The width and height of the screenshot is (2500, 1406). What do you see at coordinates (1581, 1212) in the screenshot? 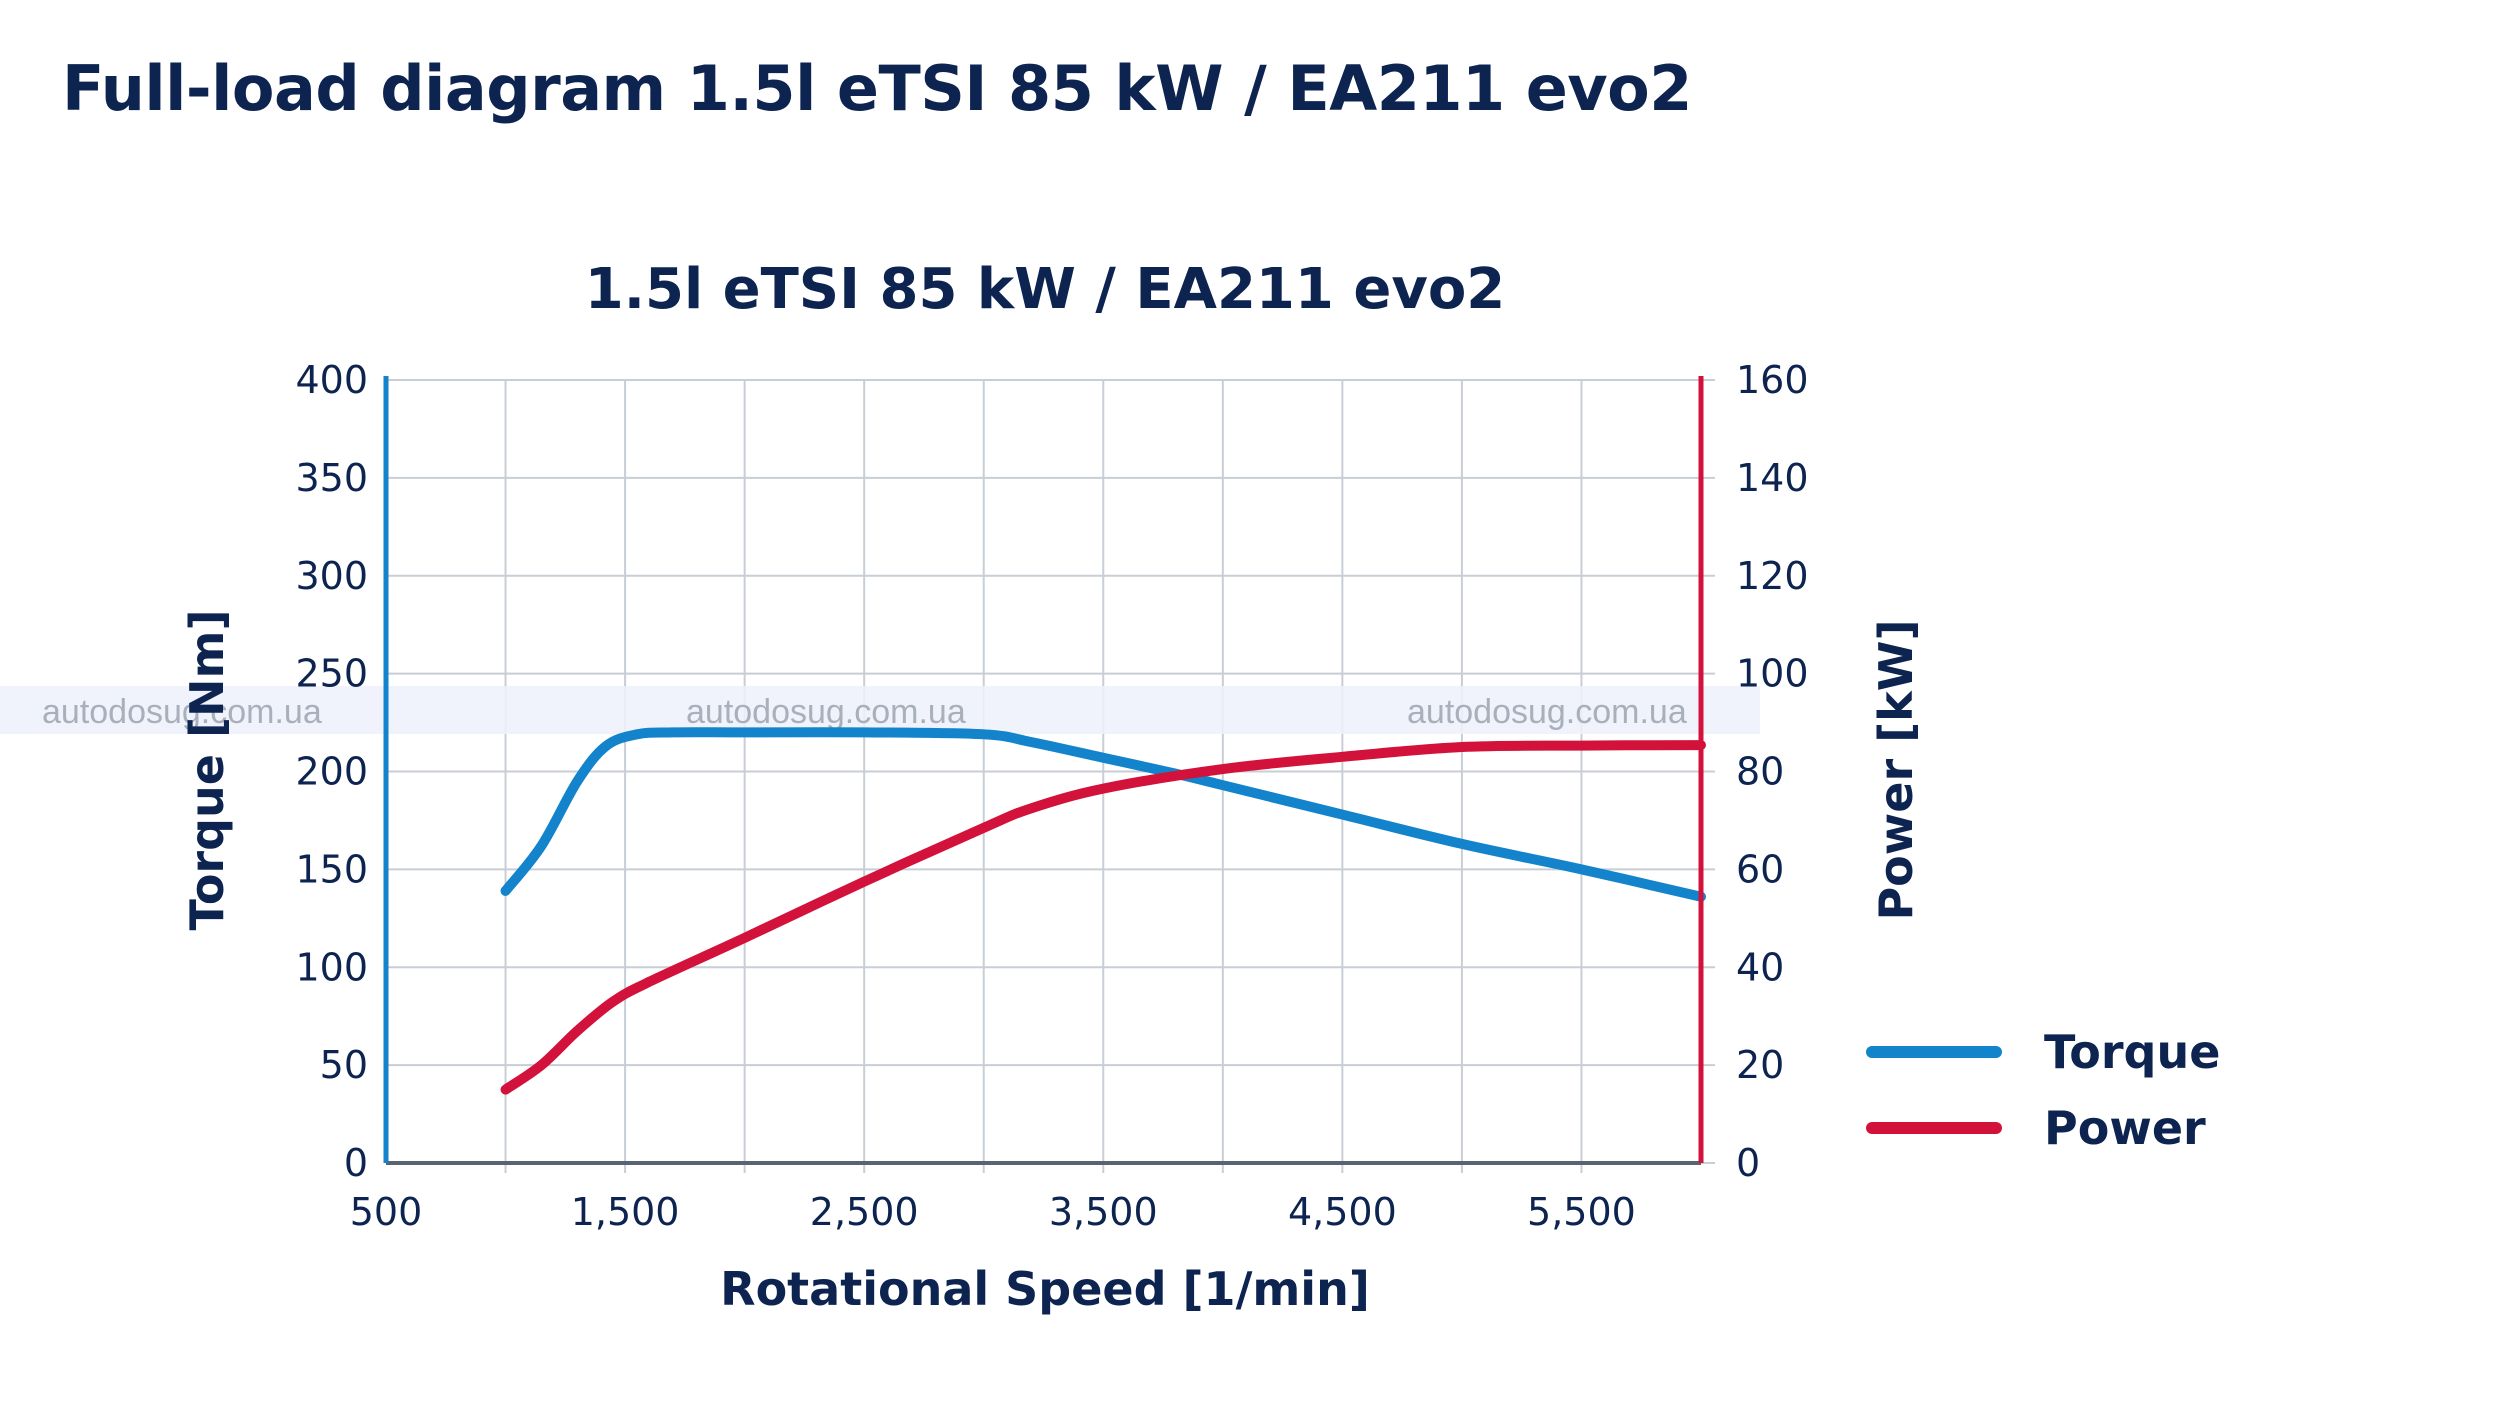
I see `x-tick-label: 5,500` at bounding box center [1581, 1212].